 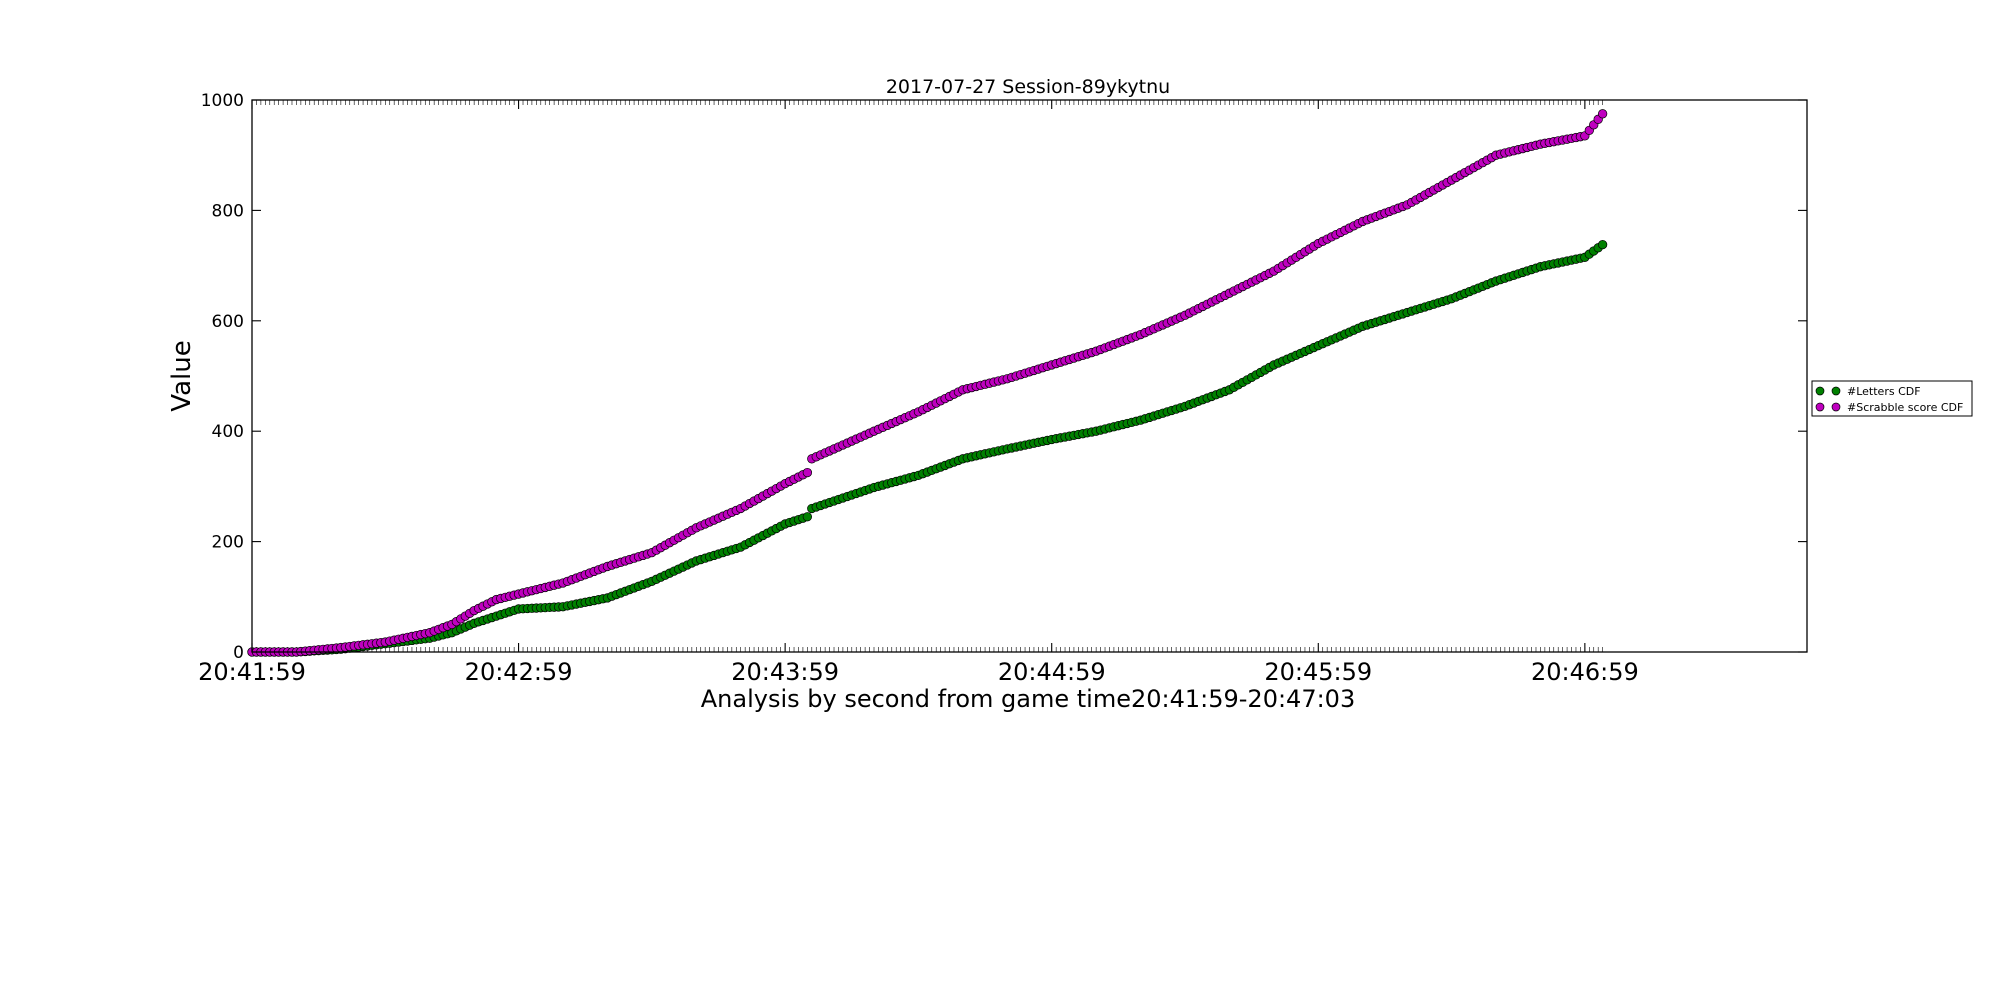 I want to click on y-tick-labels: 0 200 400 600 800 1000, so click(x=222, y=377).